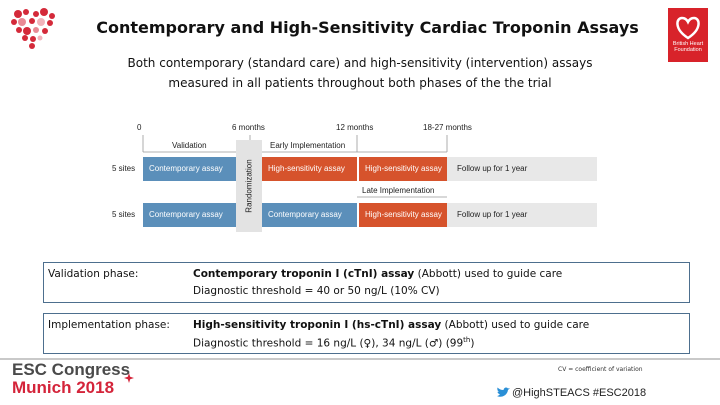  I want to click on bhf-logo: British Heart Foundation, so click(688, 35).